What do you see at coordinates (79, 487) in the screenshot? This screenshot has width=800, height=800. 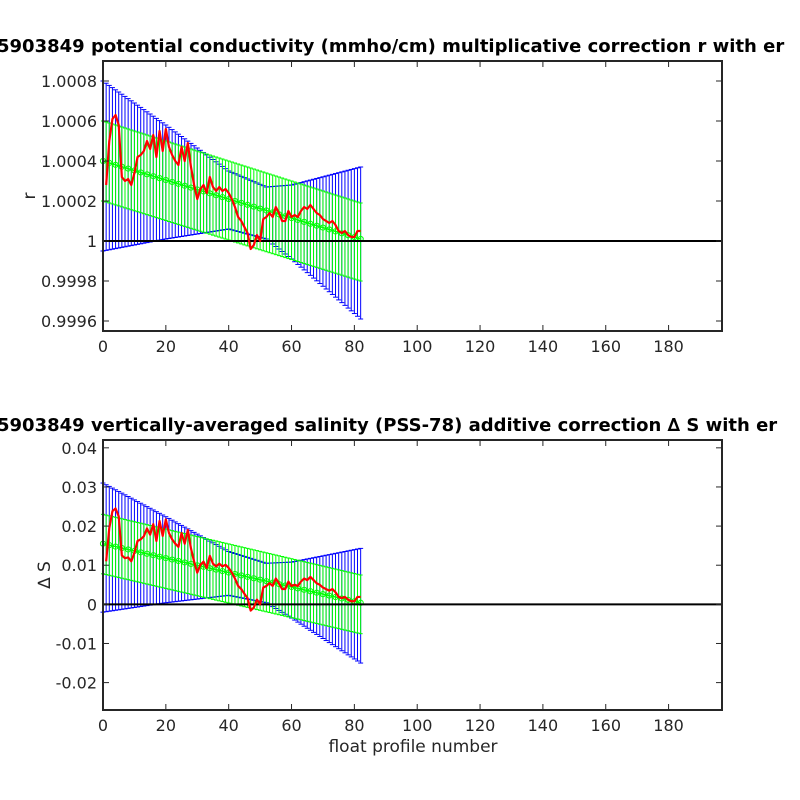 I see `y-tick-label: 0.03` at bounding box center [79, 487].